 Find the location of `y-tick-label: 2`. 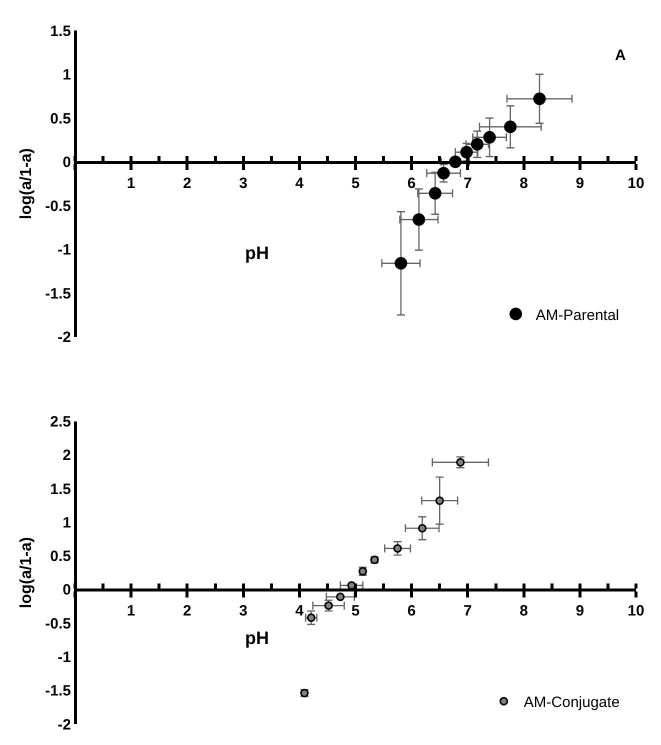

y-tick-label: 2 is located at coordinates (66, 455).